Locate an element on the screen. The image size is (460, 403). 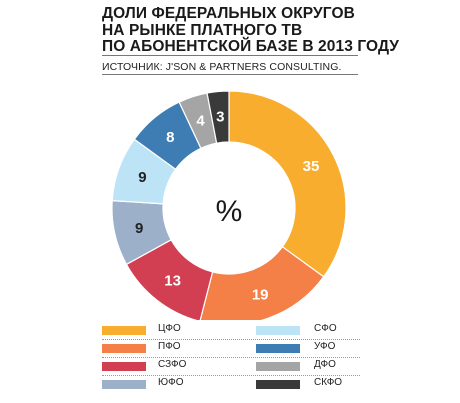
legend-label: СФО is located at coordinates (325, 328).